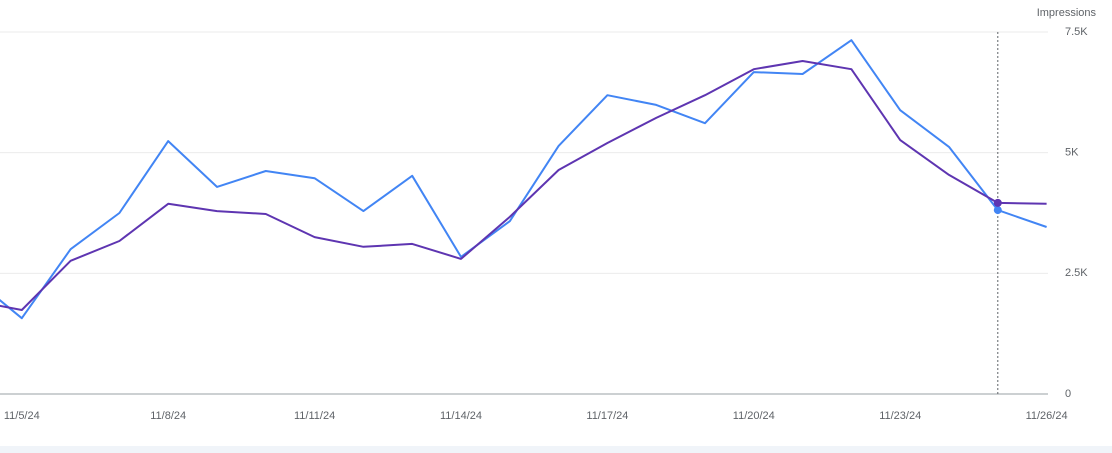 Image resolution: width=1112 pixels, height=453 pixels. Describe the element at coordinates (1072, 153) in the screenshot. I see `y-tick-label: 5K` at that location.